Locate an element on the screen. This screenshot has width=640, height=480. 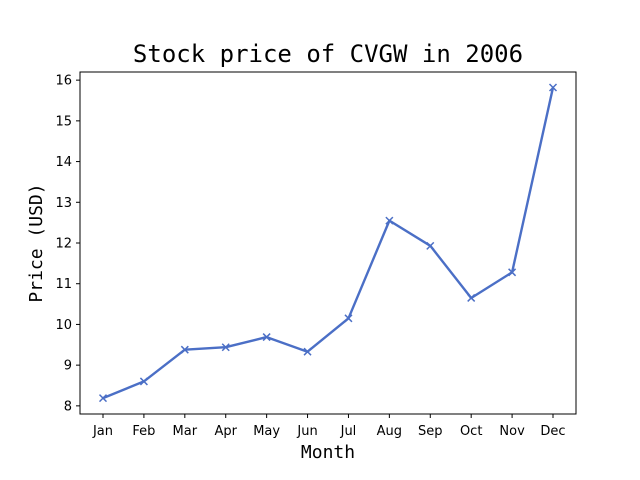
x-tick-label: Apr is located at coordinates (225, 431).